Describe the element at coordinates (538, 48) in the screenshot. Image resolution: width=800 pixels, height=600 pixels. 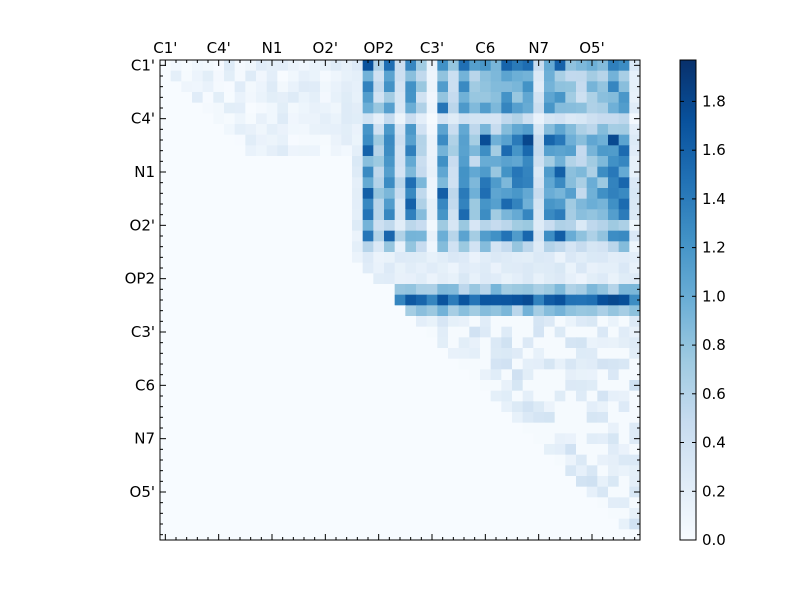
I see `column-tick-label: N7` at that location.